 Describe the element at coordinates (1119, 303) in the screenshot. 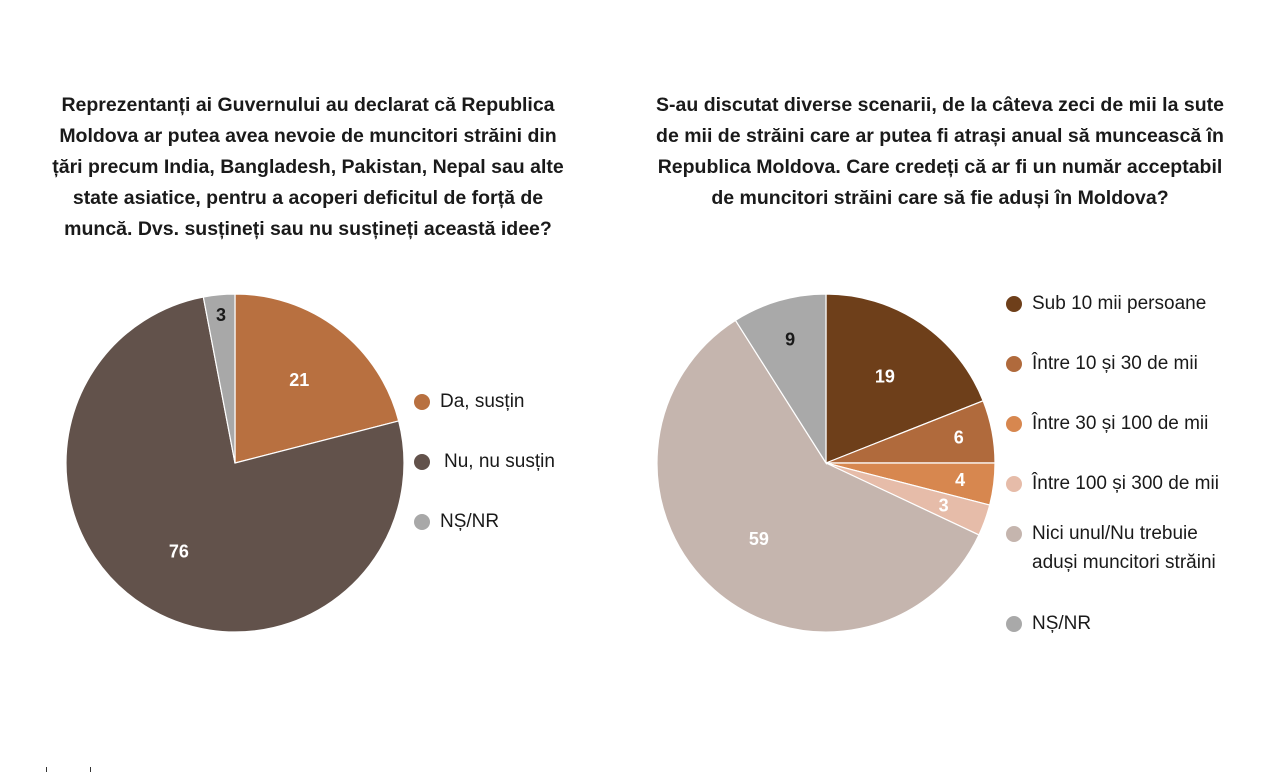

I see `legend-label: Sub 10 mii persoane` at that location.